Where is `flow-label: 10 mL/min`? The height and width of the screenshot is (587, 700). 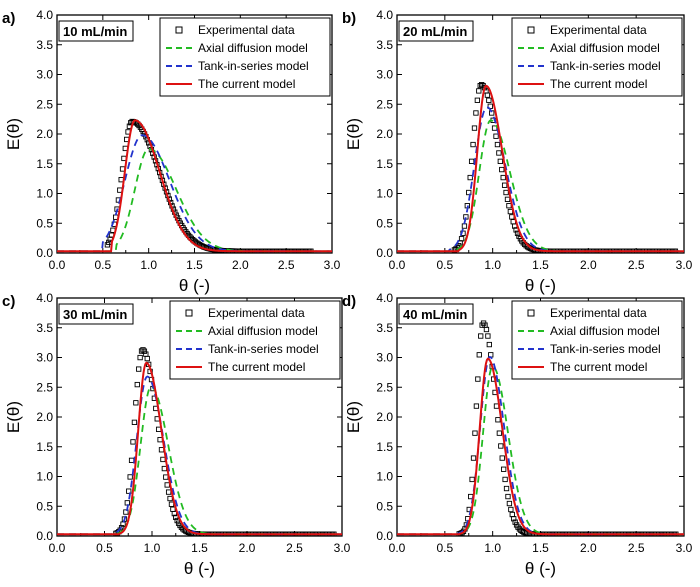 flow-label: 10 mL/min is located at coordinates (95, 31).